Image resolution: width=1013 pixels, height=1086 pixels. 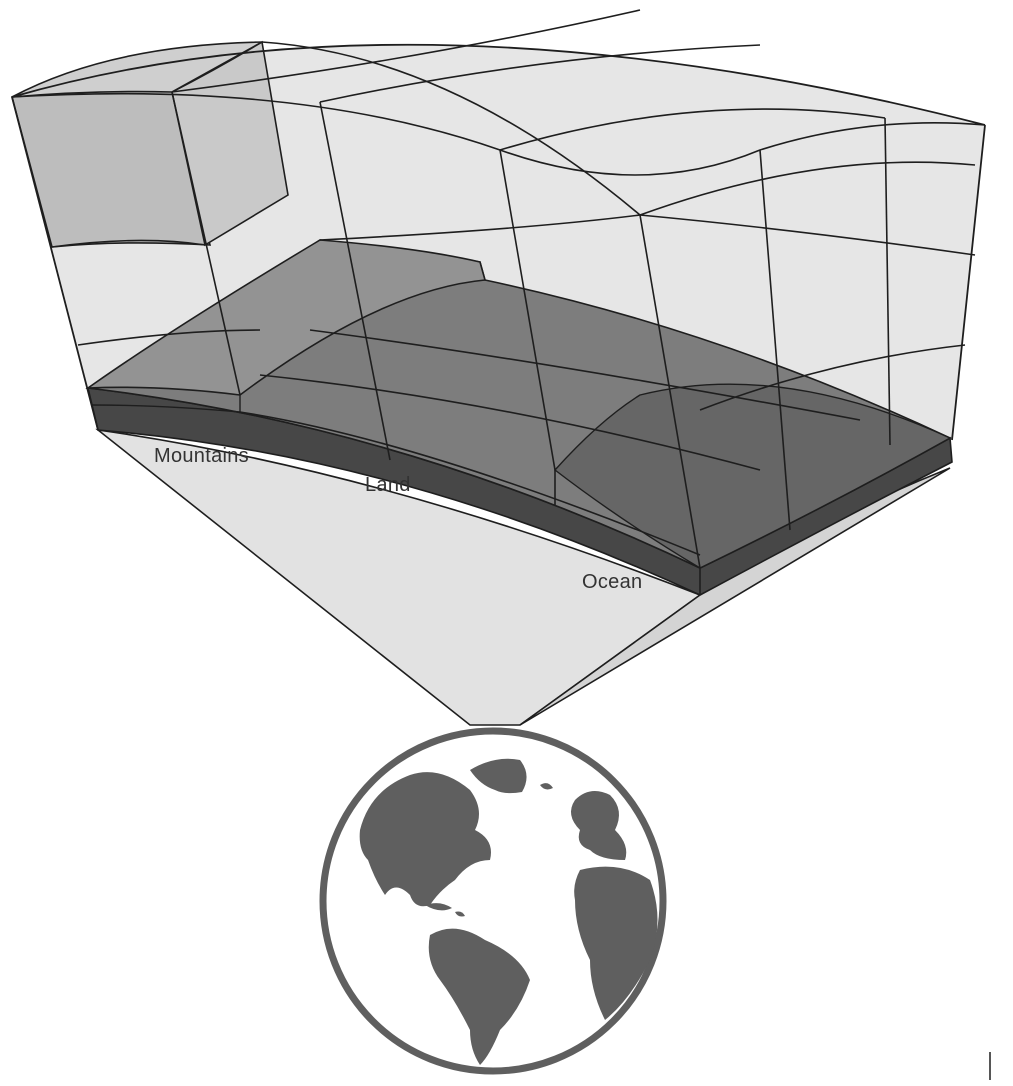 What do you see at coordinates (201, 456) in the screenshot?
I see `mountains-label: Mountains` at bounding box center [201, 456].